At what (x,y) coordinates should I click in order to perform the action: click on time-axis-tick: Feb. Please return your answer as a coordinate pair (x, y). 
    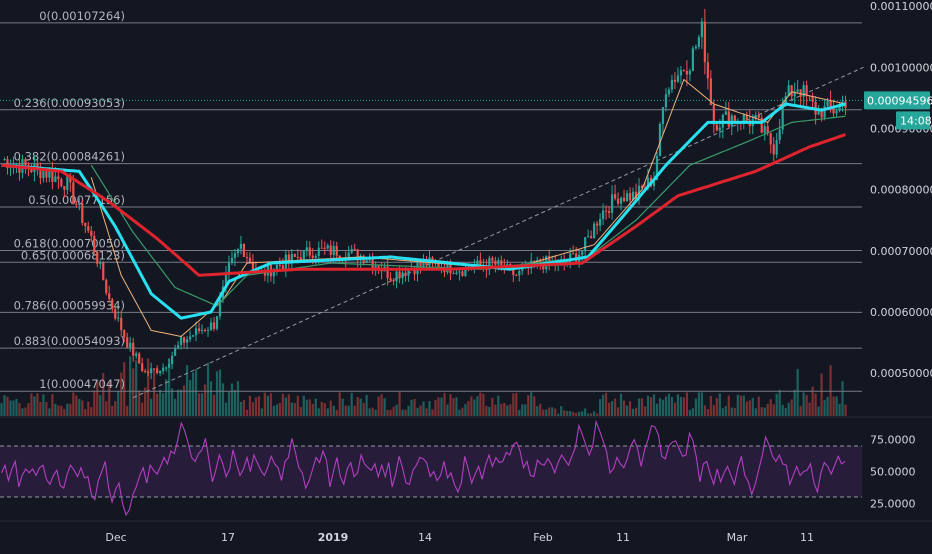
    Looking at the image, I should click on (542, 537).